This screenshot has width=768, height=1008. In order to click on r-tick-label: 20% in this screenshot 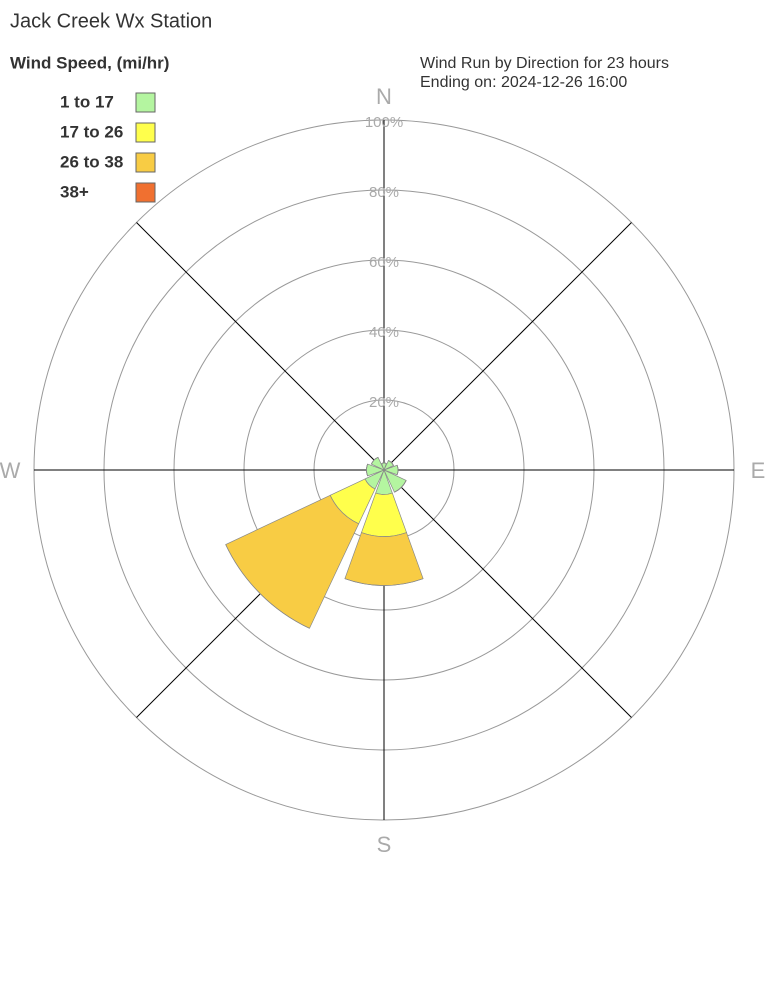, I will do `click(384, 402)`.